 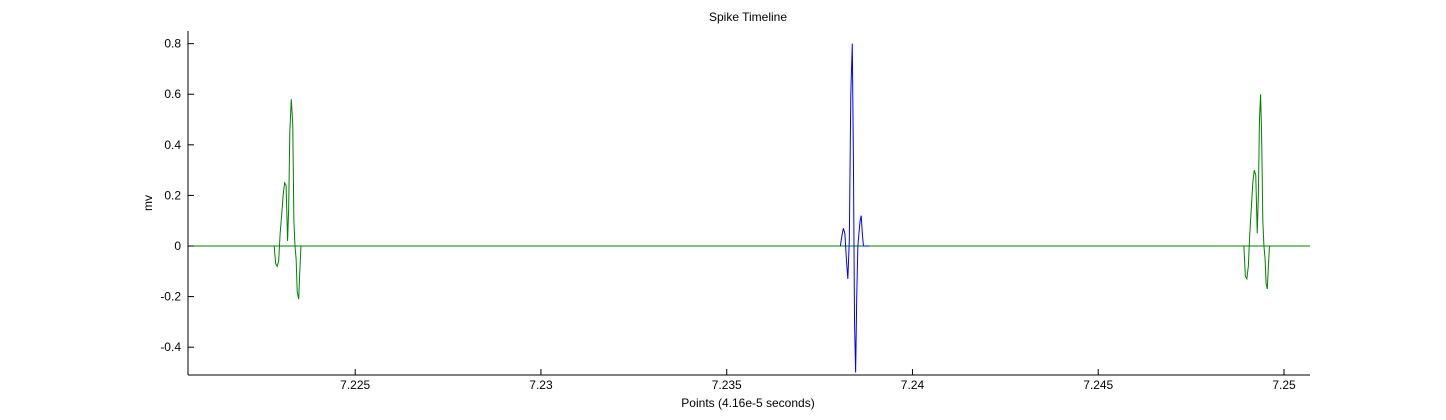 What do you see at coordinates (1098, 385) in the screenshot?
I see `x-tick-label: 7.245` at bounding box center [1098, 385].